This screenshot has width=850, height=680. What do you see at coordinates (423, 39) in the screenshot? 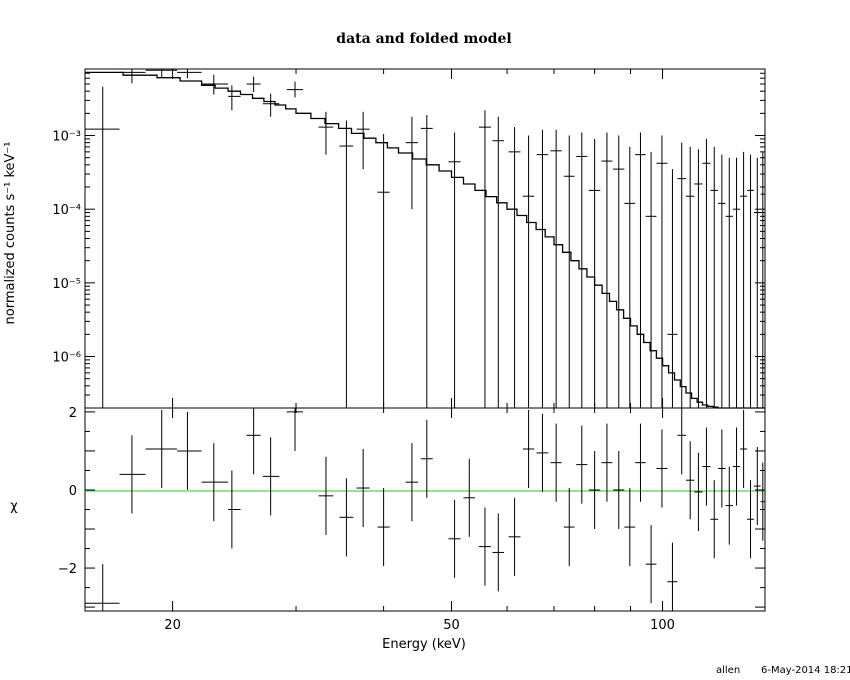
I see `chart-title: data and folded model` at bounding box center [423, 39].